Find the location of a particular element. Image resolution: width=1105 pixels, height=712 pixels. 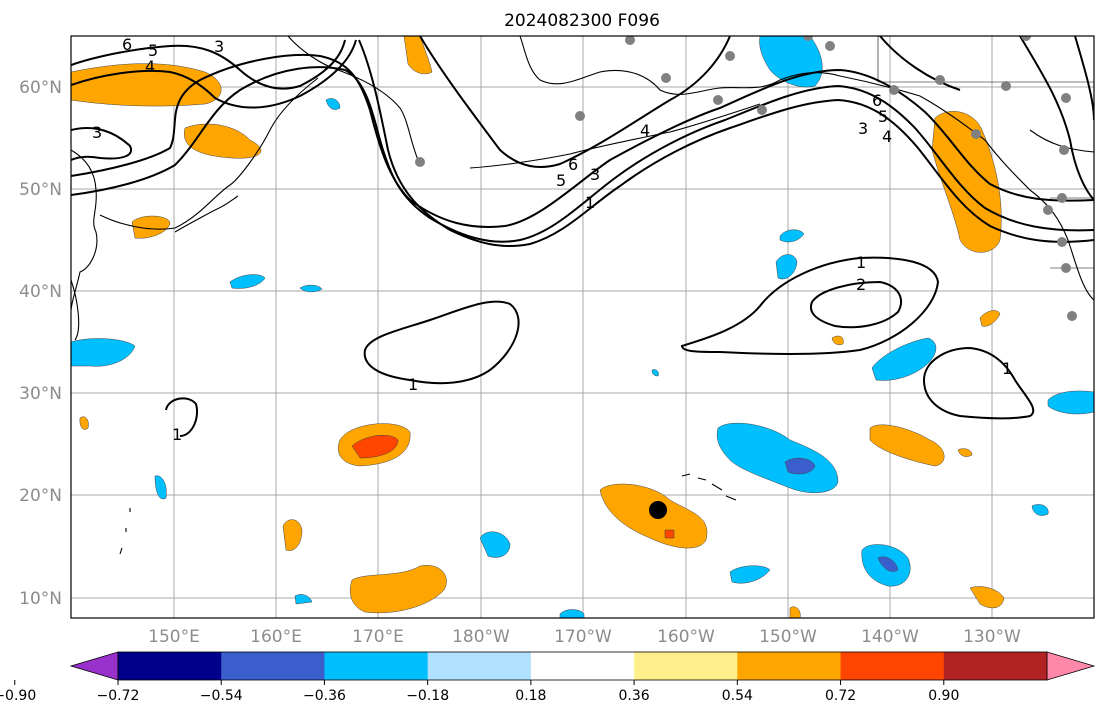

colorbar-outline is located at coordinates (582, 666).